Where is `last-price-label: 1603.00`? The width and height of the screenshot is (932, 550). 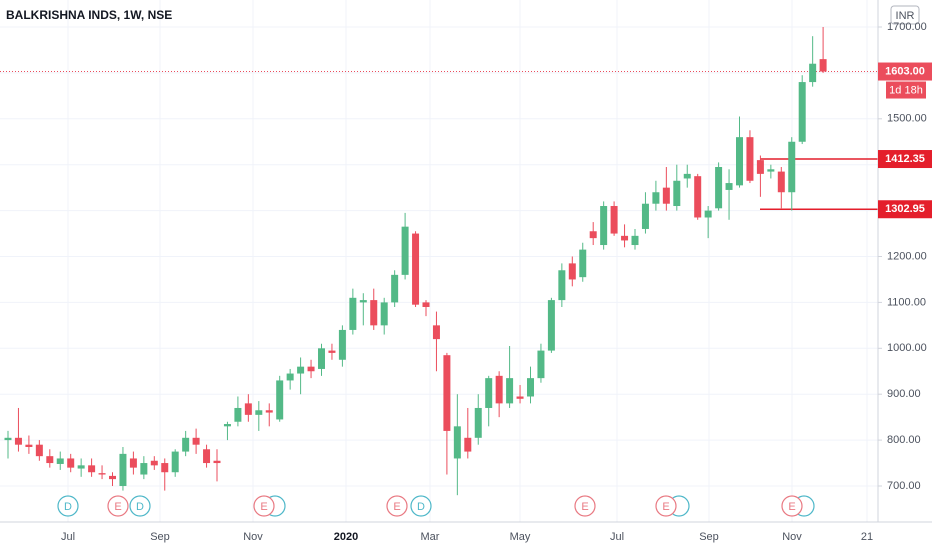
last-price-label: 1603.00 is located at coordinates (905, 71).